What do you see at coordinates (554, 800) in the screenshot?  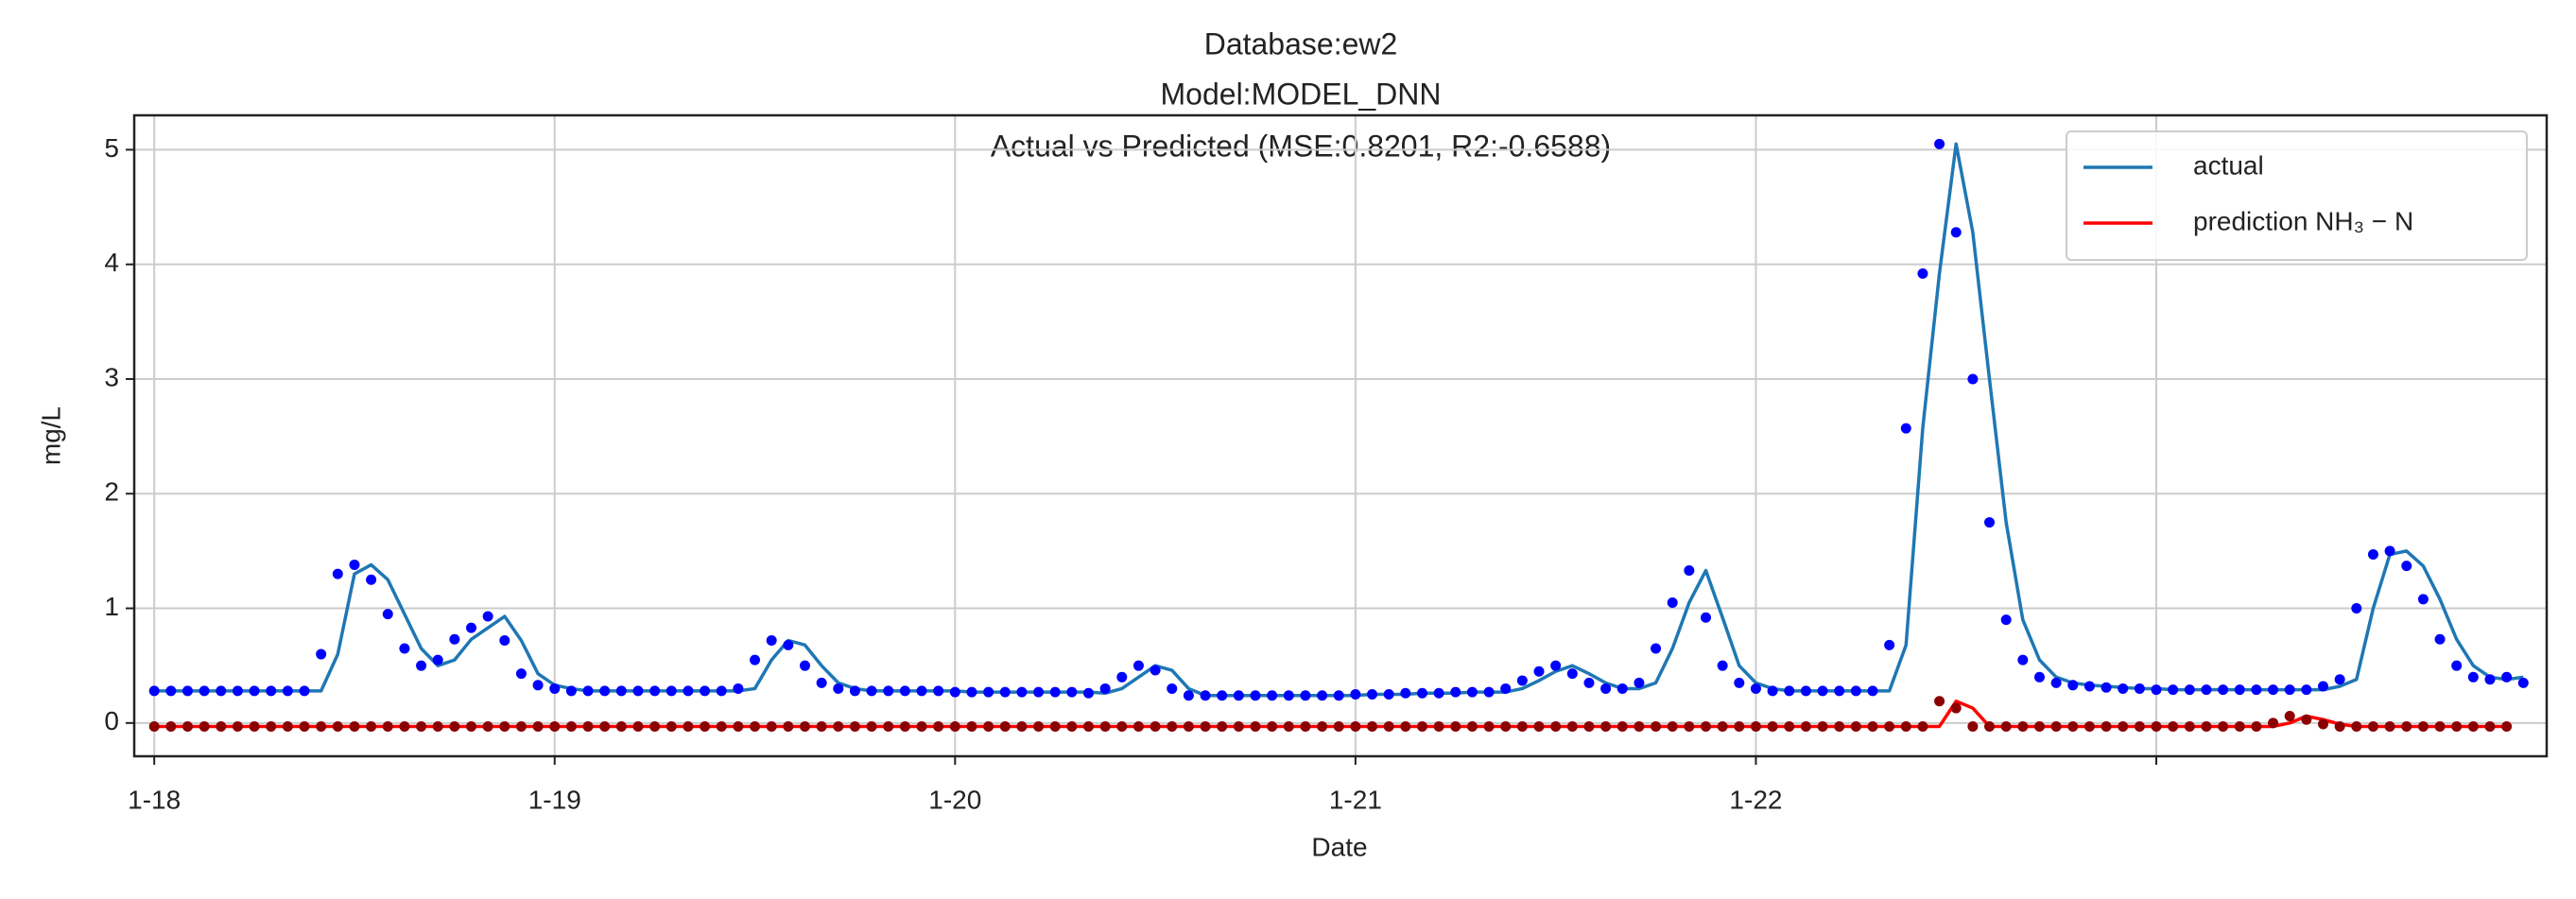 I see `x-tick-label: 1-19` at bounding box center [554, 800].